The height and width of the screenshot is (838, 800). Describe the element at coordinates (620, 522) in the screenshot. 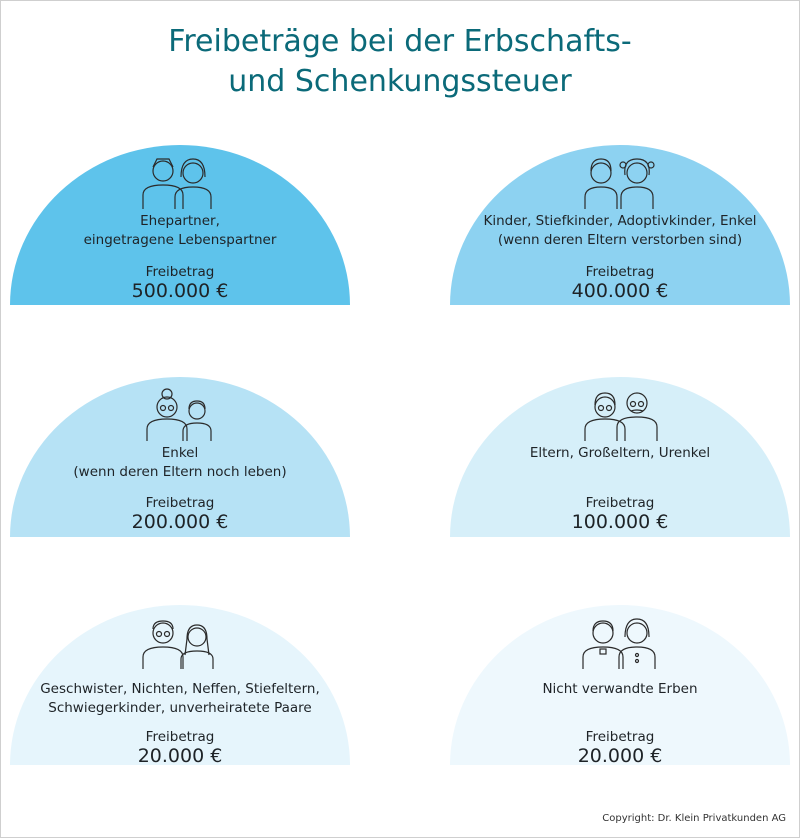

I see `freibetrag-amount: 100.000 €` at that location.